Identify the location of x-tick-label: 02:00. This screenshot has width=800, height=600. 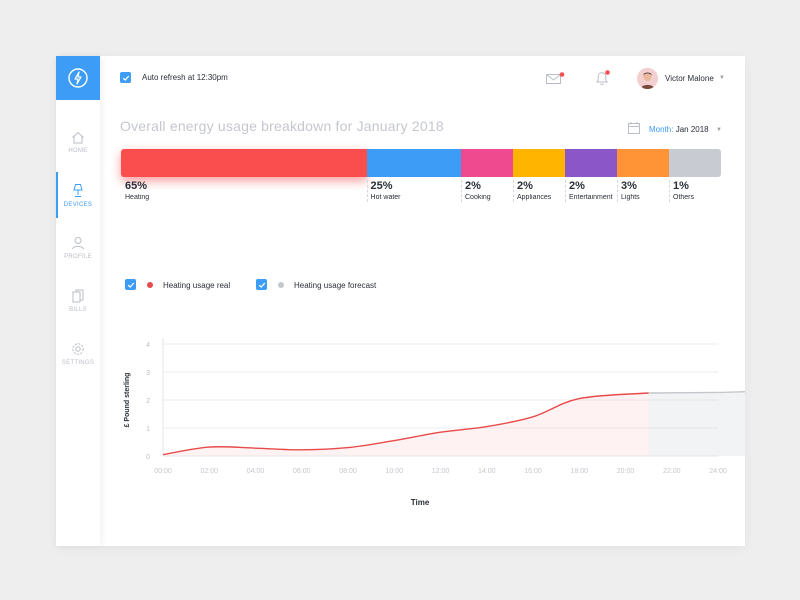
(209, 471).